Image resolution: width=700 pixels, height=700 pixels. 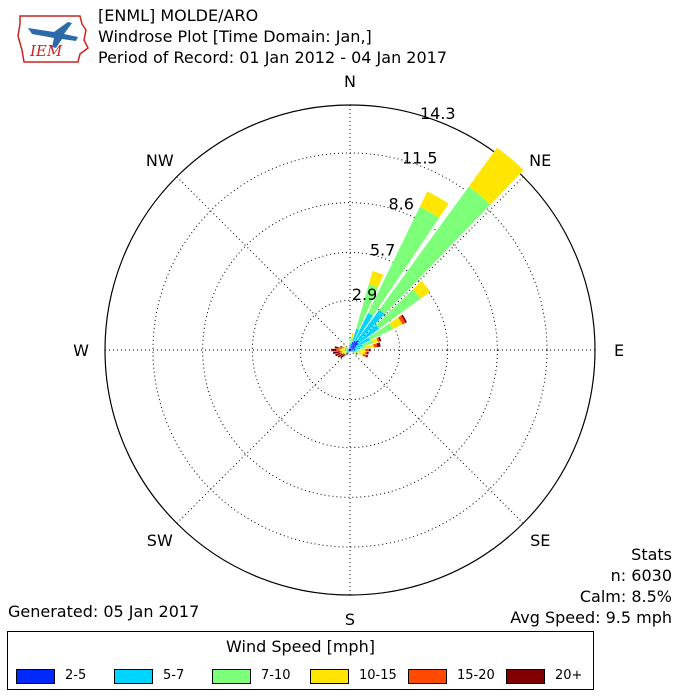 What do you see at coordinates (276, 675) in the screenshot?
I see `legend-label: 7-10` at bounding box center [276, 675].